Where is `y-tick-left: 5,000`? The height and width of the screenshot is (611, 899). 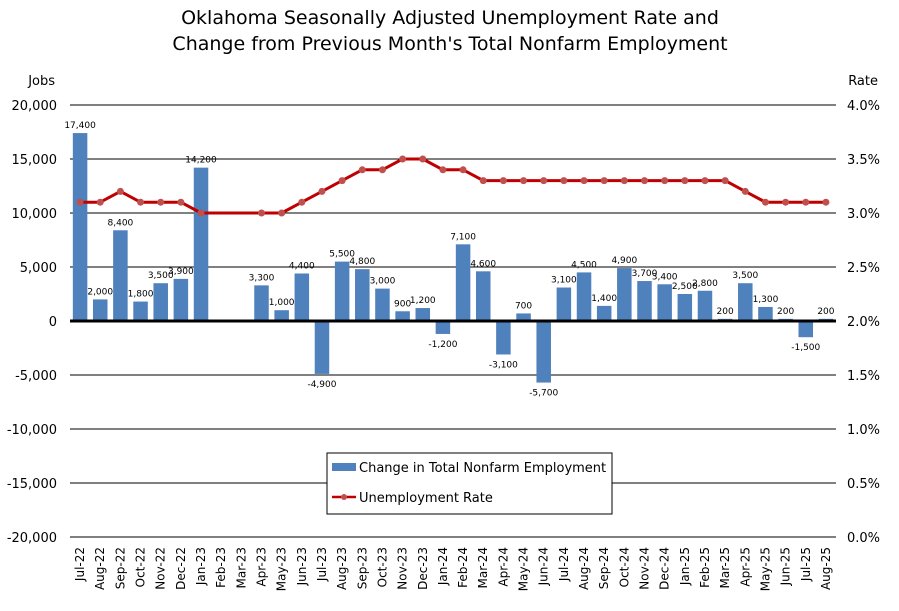 y-tick-left: 5,000 is located at coordinates (38, 268).